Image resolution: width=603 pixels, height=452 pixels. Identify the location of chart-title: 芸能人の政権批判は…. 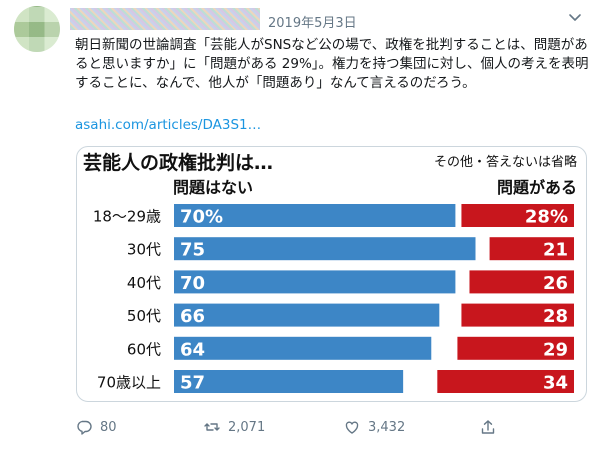
(178, 162).